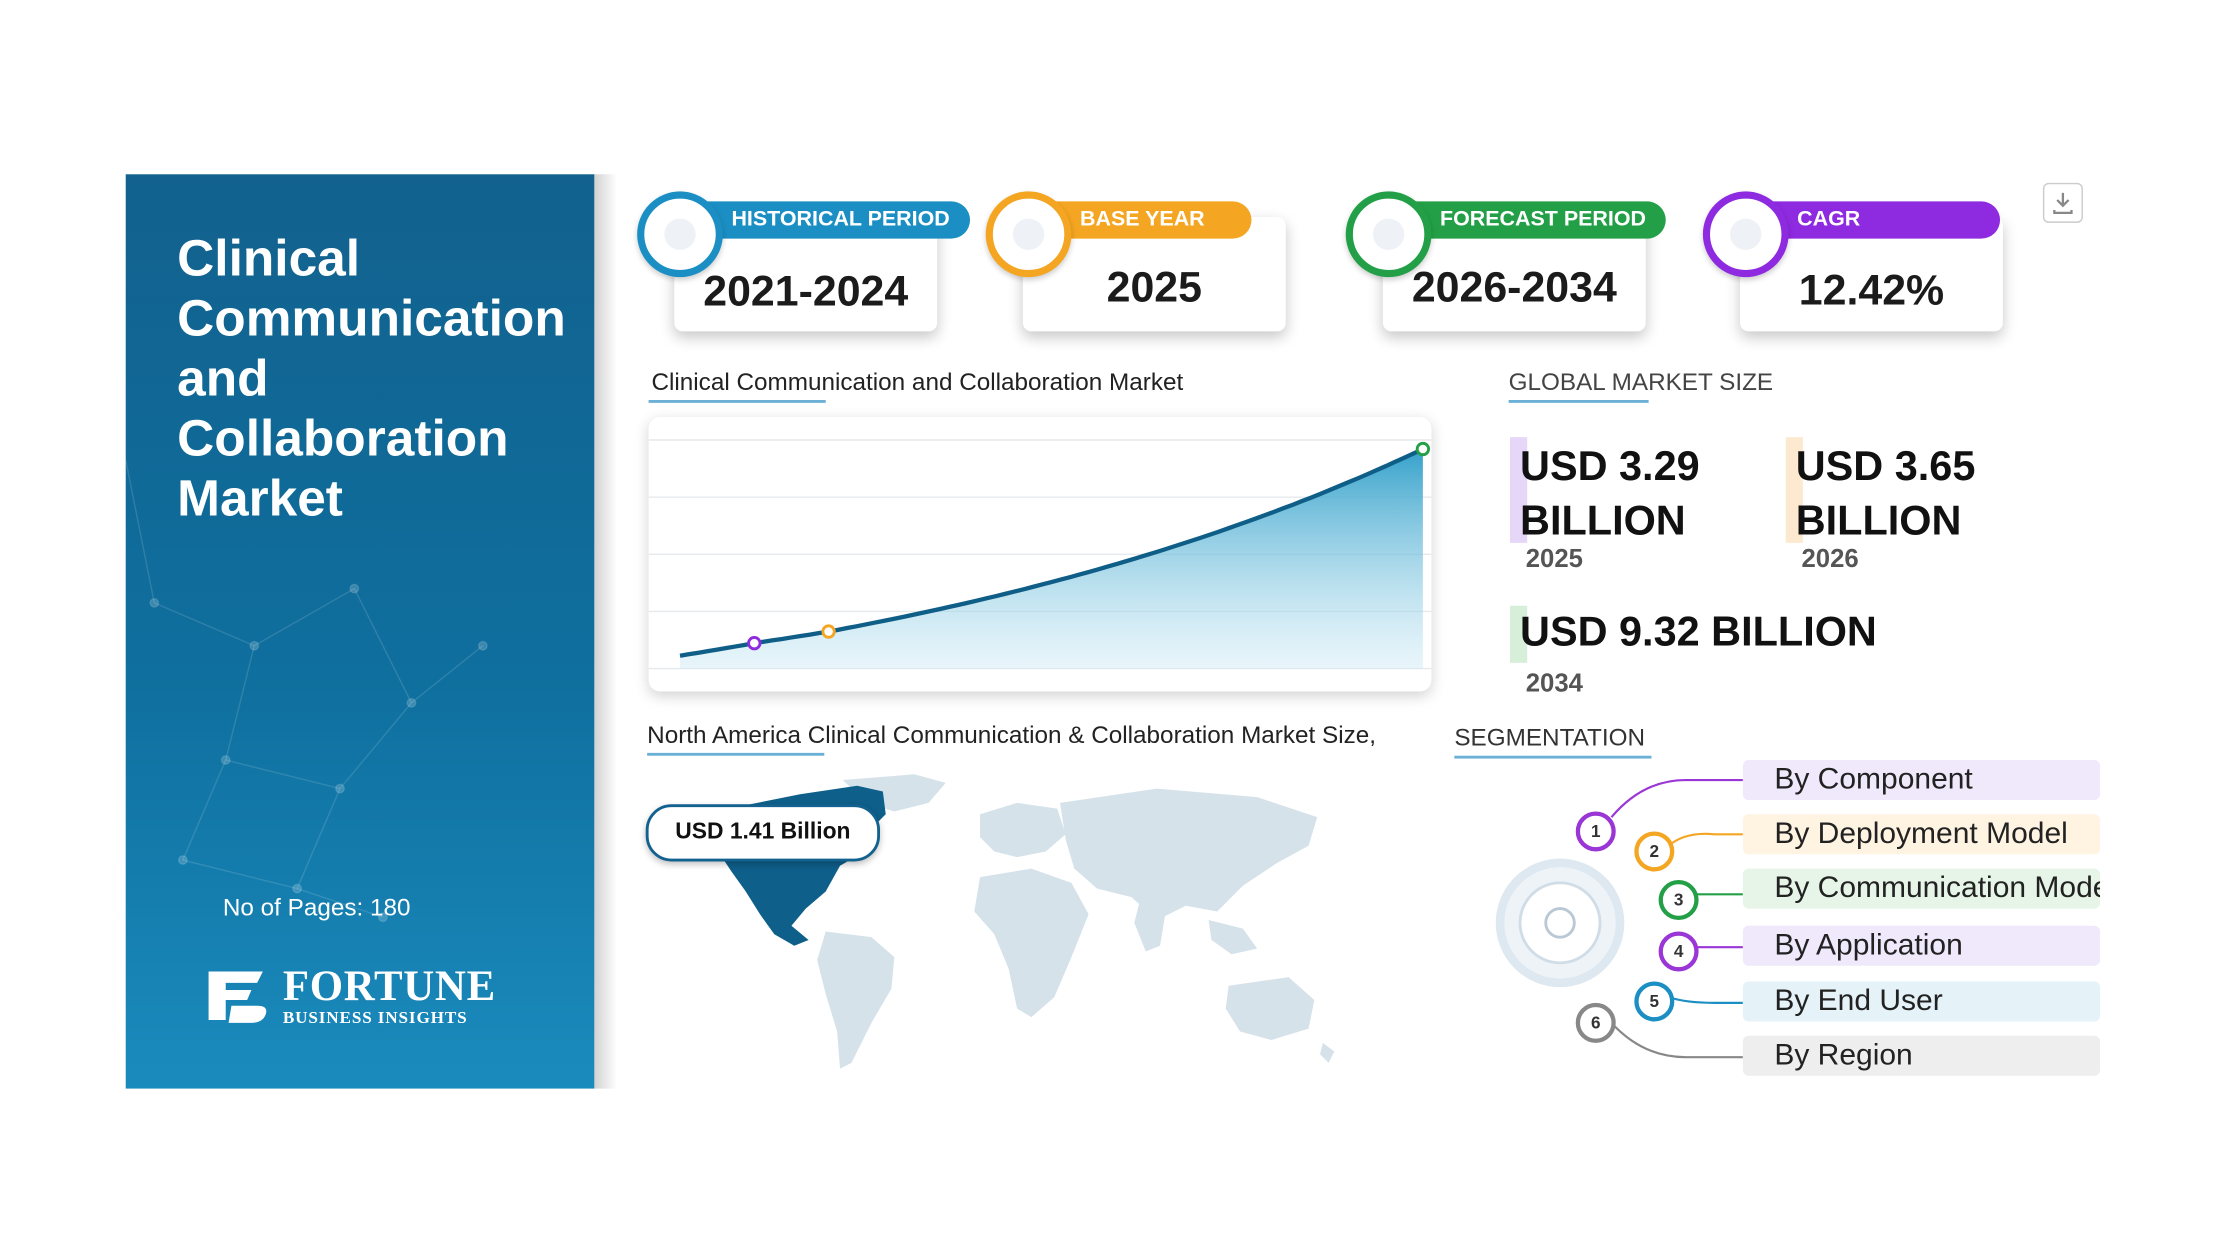  What do you see at coordinates (343, 438) in the screenshot?
I see `title-line: Collaboration` at bounding box center [343, 438].